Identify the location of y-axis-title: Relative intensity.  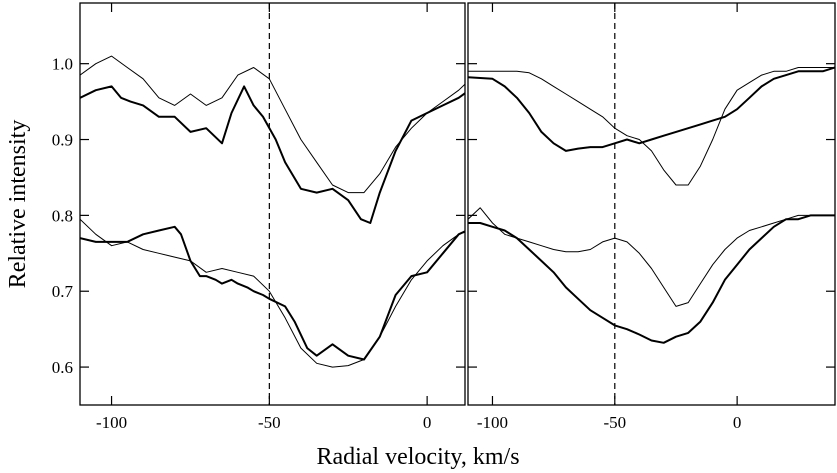
(18, 204).